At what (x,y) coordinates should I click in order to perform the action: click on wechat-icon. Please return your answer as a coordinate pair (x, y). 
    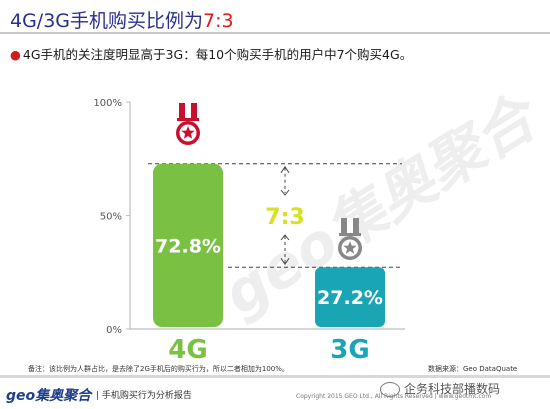
    Looking at the image, I should click on (390, 389).